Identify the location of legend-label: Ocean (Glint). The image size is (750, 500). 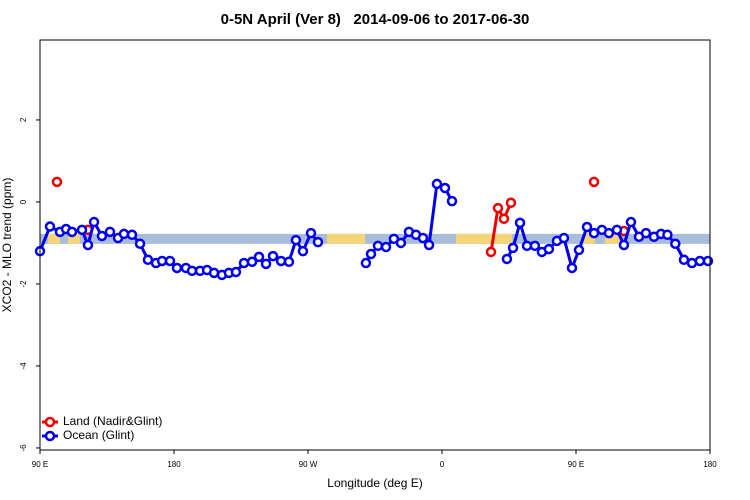
(98, 435).